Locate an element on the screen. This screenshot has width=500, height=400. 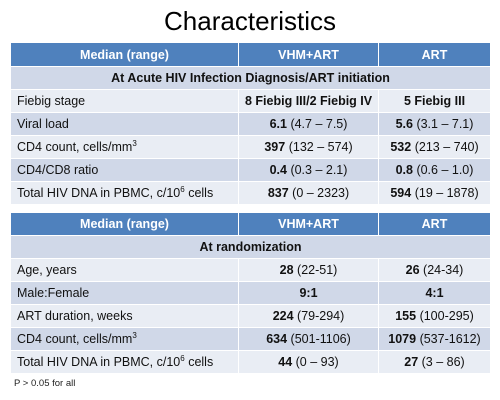
vhm-art-value: 44 (0 – 93) is located at coordinates (308, 362).